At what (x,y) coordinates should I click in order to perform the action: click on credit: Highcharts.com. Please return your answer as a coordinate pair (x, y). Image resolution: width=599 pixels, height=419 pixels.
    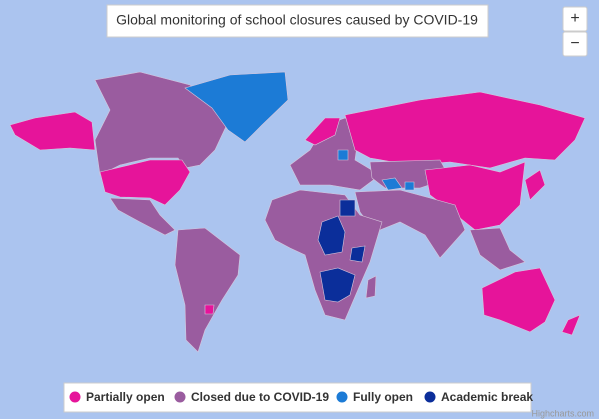
    Looking at the image, I should click on (562, 413).